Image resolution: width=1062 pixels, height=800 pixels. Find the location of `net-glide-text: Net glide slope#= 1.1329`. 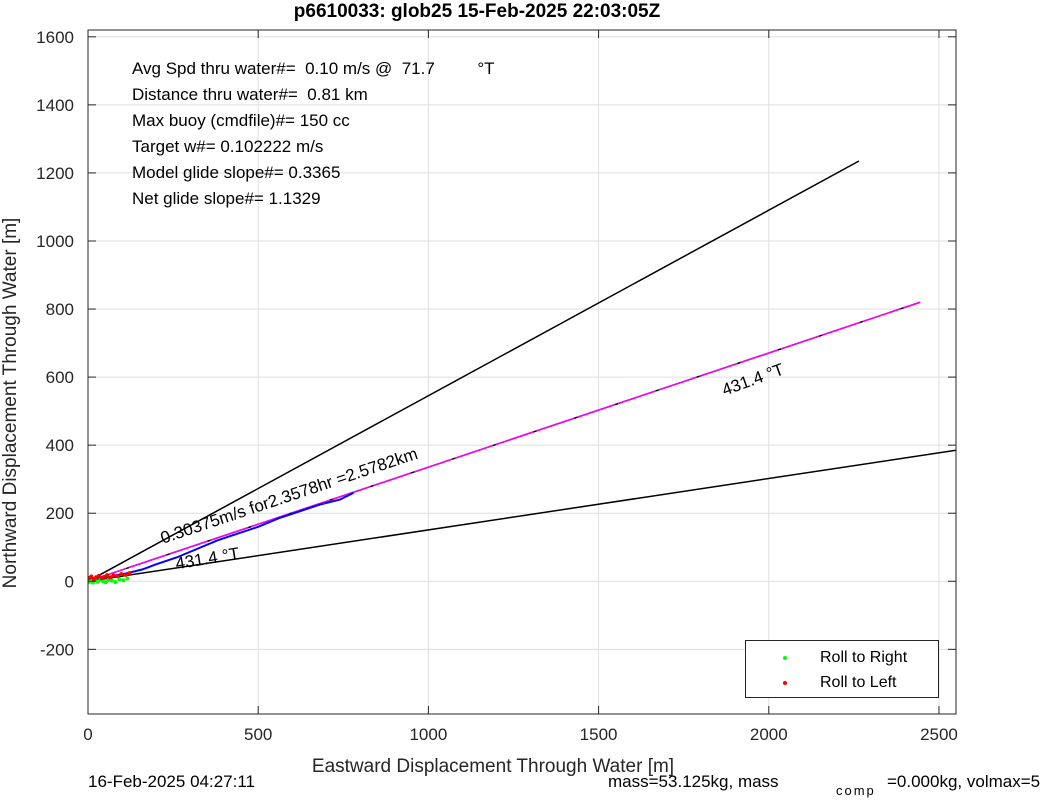

net-glide-text: Net glide slope#= 1.1329 is located at coordinates (226, 198).